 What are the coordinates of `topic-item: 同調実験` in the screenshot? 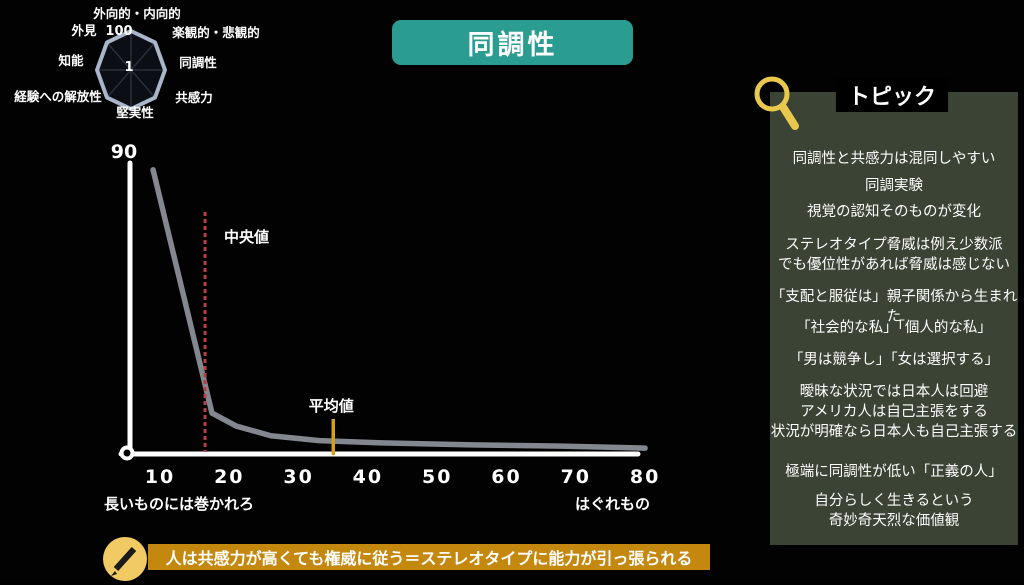 It's located at (894, 186).